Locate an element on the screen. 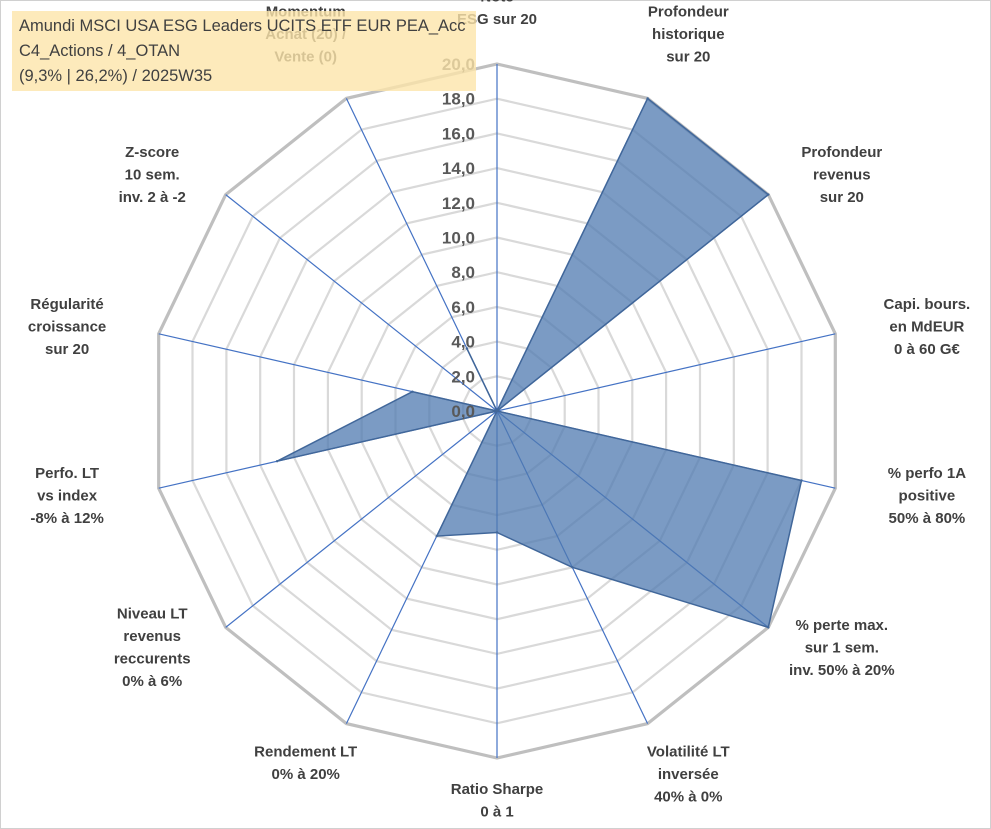 The height and width of the screenshot is (829, 991). fund-period: (9,3% | 26,2%) / 2025W35 is located at coordinates (116, 76).